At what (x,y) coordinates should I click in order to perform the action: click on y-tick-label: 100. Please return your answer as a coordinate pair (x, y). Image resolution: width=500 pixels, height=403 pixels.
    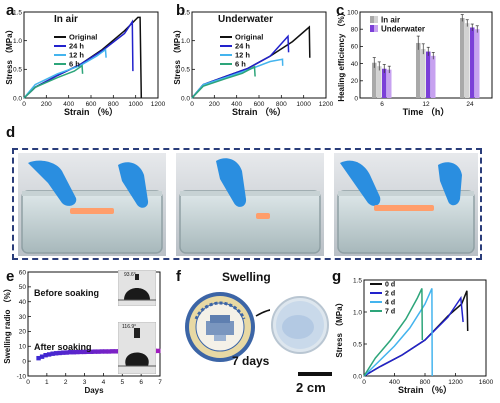
    Looking at the image, I should click on (352, 12).